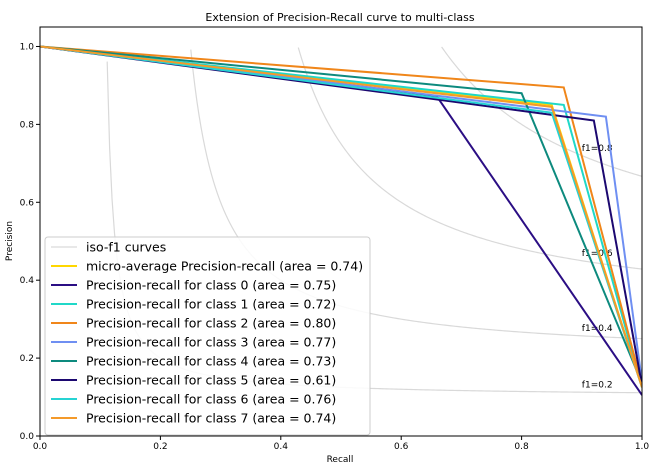 This screenshot has width=663, height=470. What do you see at coordinates (642, 447) in the screenshot?
I see `x-tick-label: 1.0` at bounding box center [642, 447].